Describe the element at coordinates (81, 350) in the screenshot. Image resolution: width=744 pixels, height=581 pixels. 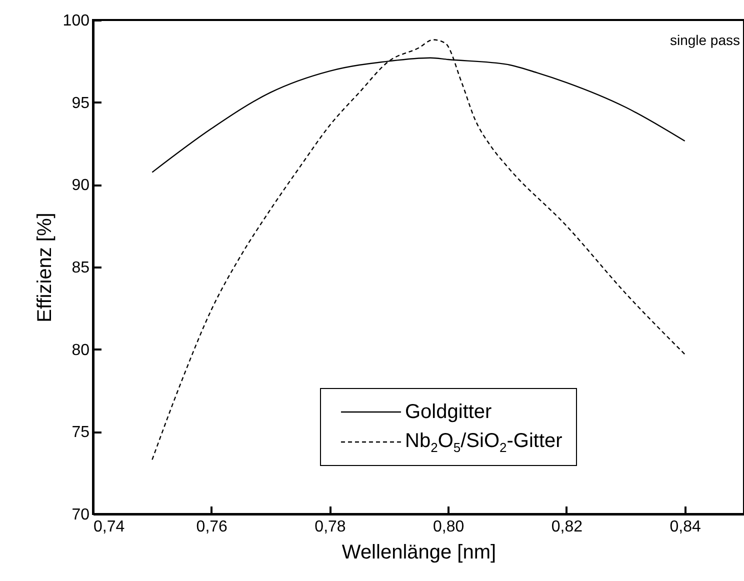
I see `y-tick-label: 80` at that location.